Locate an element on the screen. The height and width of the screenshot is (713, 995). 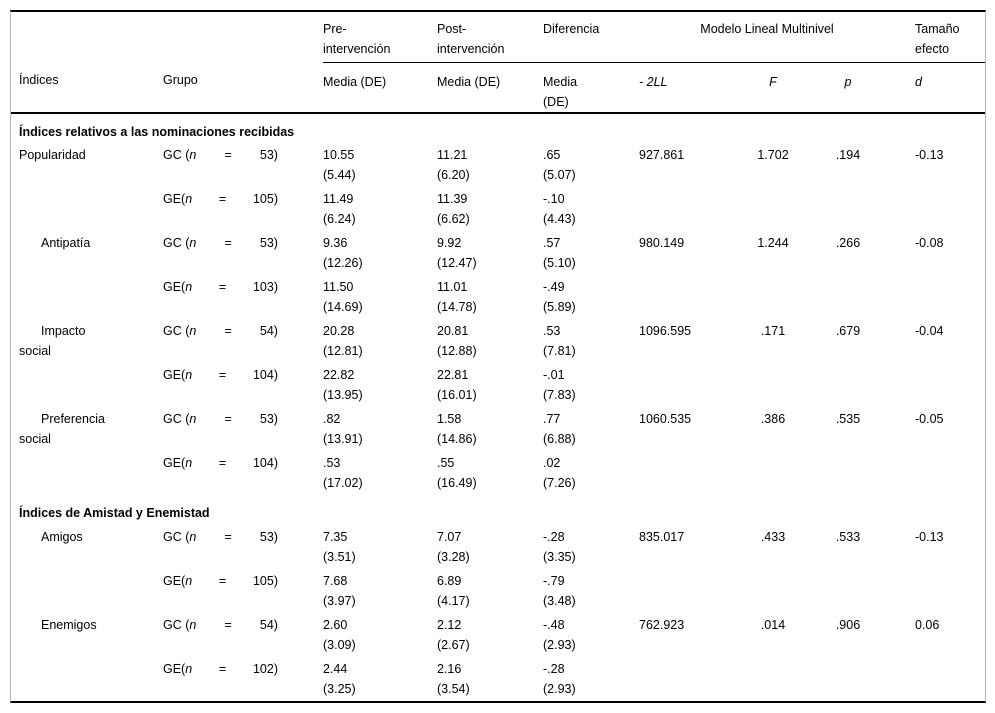
cell-index: Popularidad is located at coordinates (86, 187).